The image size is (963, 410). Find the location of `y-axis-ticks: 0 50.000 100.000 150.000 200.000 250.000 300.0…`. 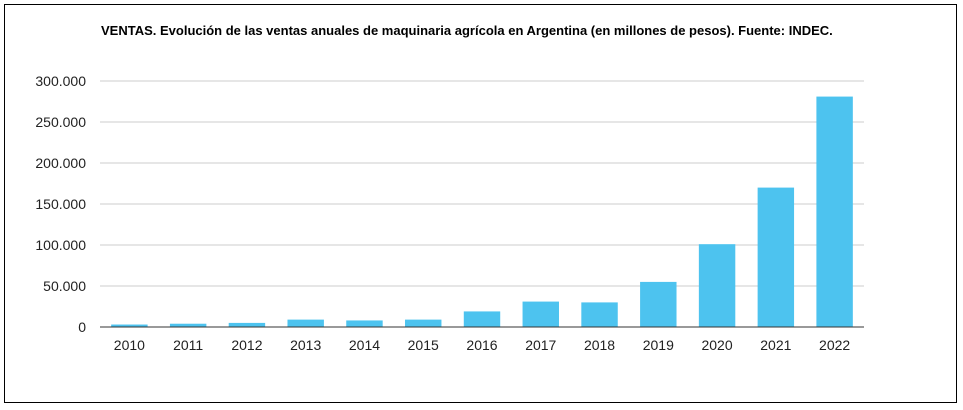

y-axis-ticks: 0 50.000 100.000 150.000 200.000 250.000 300.0… is located at coordinates (60, 204).